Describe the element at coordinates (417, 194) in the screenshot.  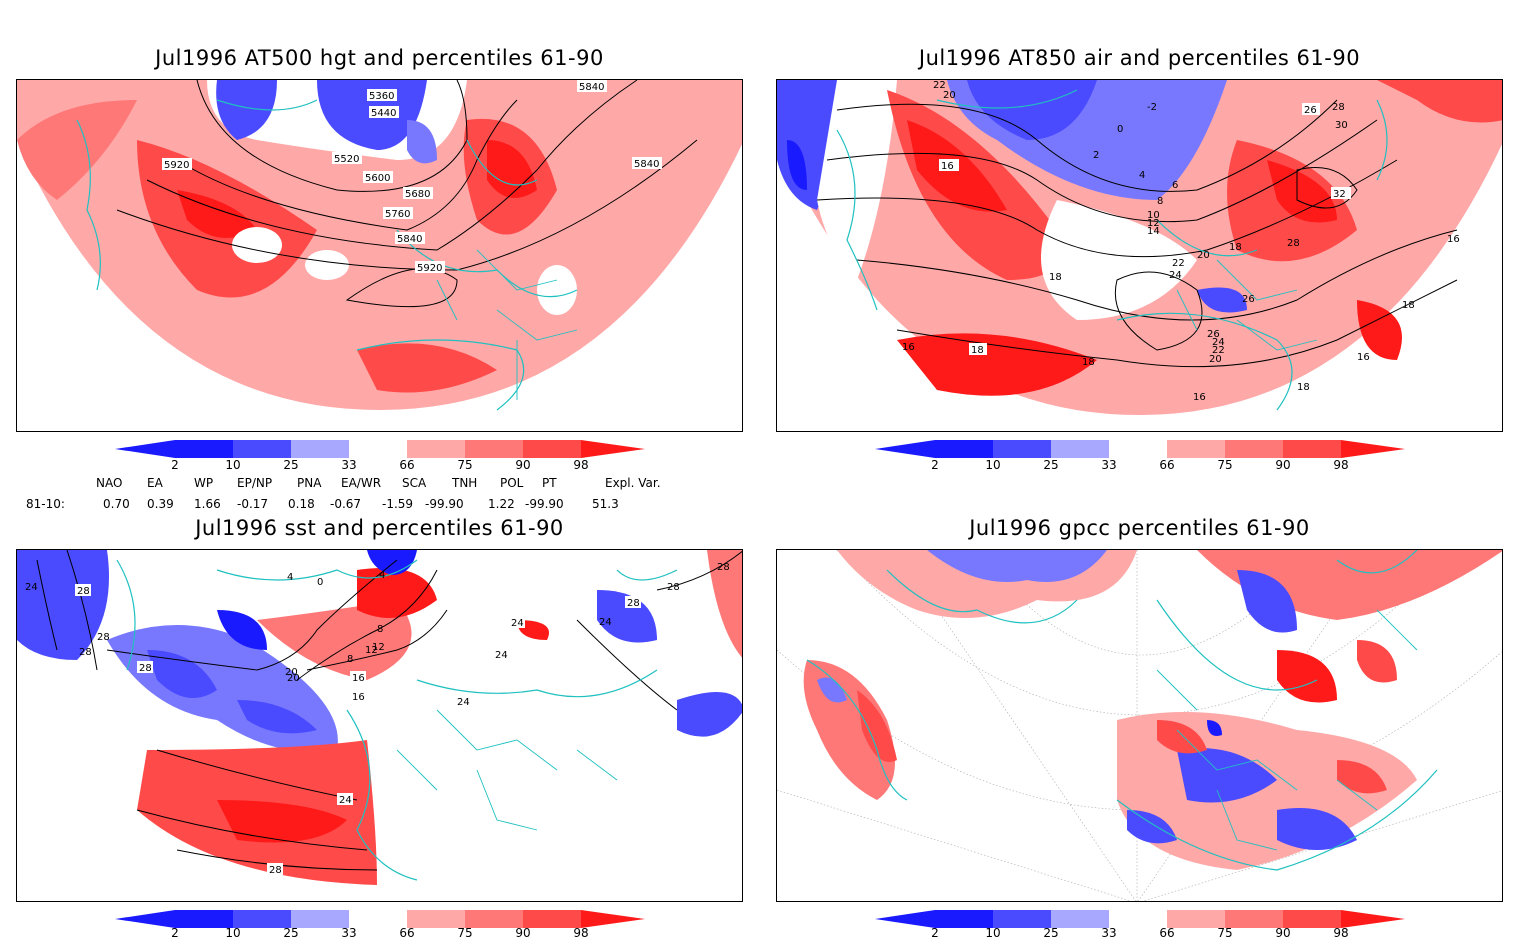
I see `contour-label: 5680` at that location.